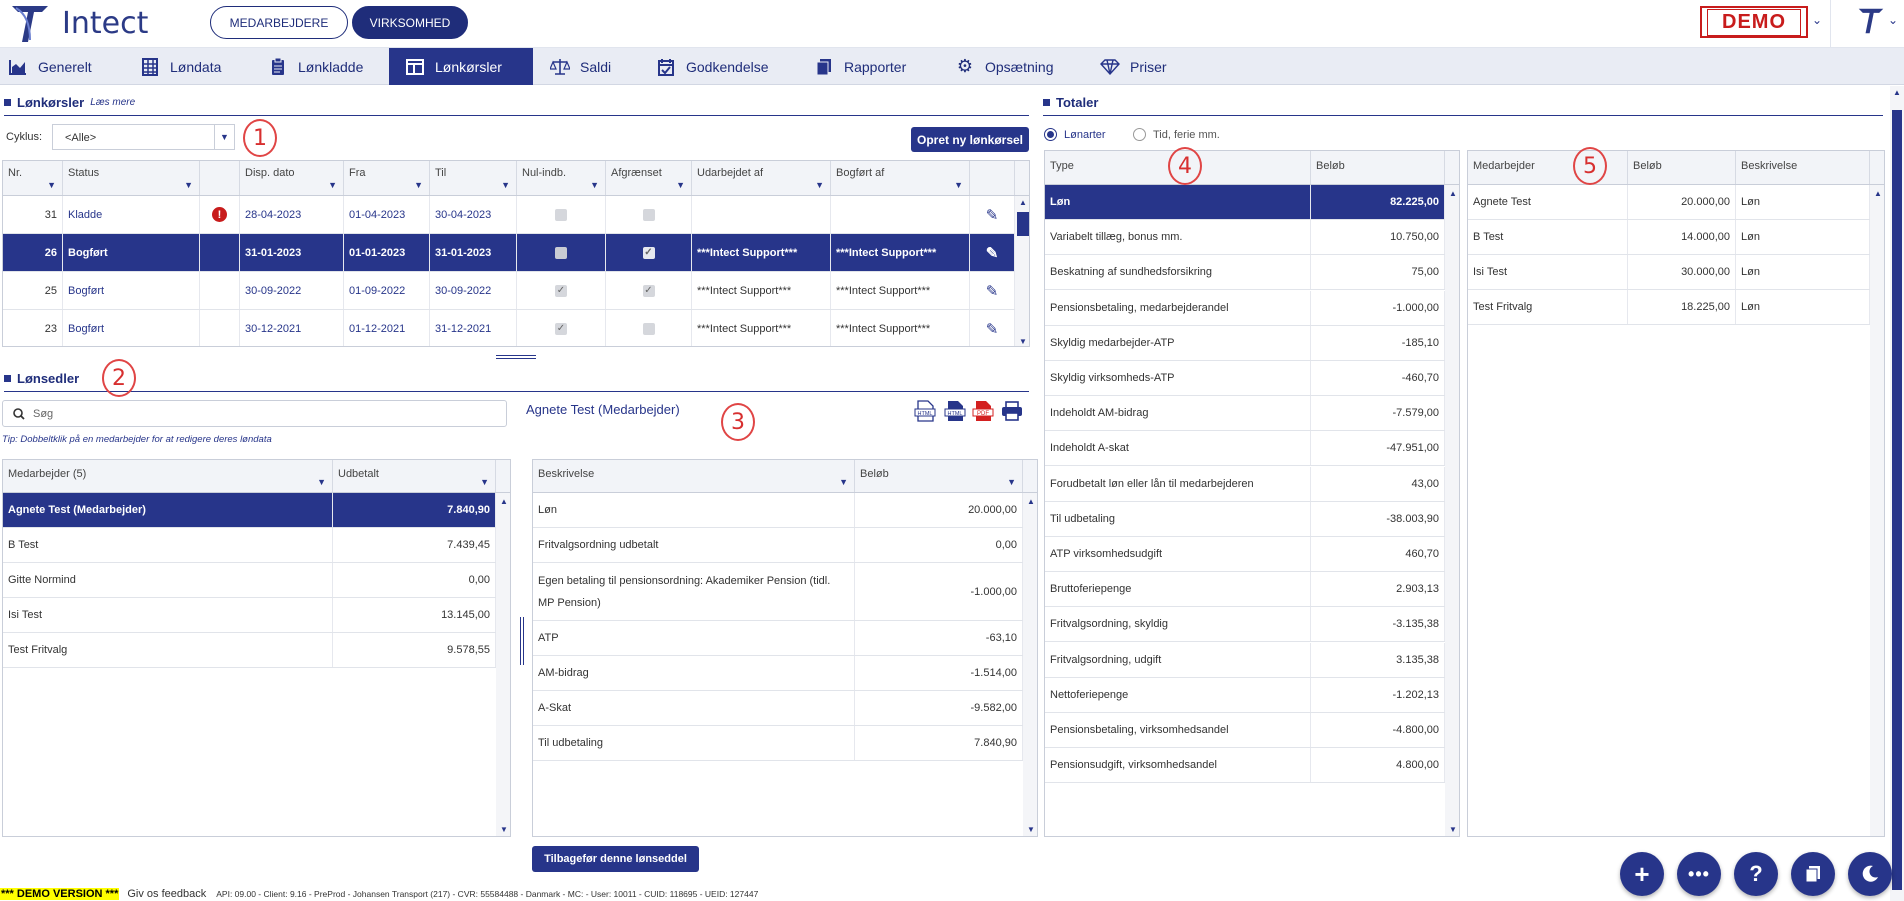  I want to click on toggle-medarbejdere-button: MEDARBEJDERE, so click(279, 22).